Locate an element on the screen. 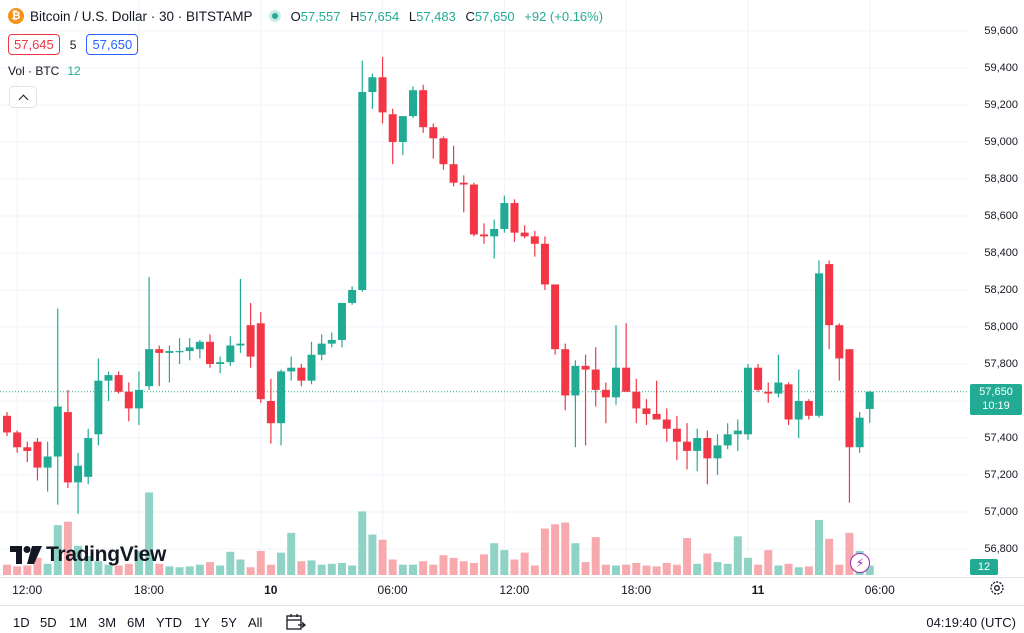 This screenshot has width=1024, height=633. period-button-5d: 5D is located at coordinates (48, 622).